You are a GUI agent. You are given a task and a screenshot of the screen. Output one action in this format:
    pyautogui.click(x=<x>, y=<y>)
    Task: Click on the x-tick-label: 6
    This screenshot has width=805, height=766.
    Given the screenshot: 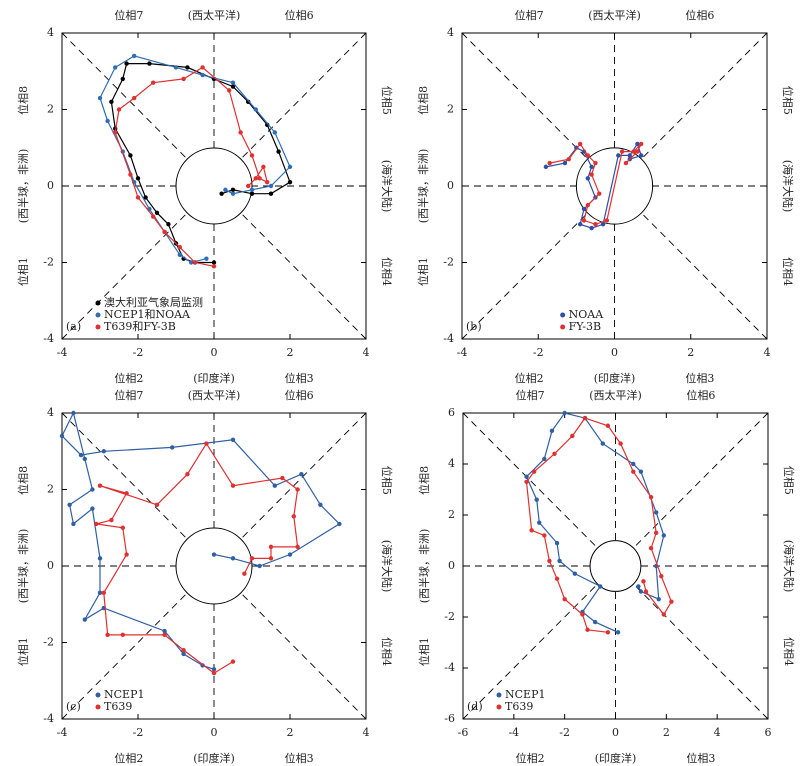 What is the action you would take?
    pyautogui.click(x=768, y=732)
    